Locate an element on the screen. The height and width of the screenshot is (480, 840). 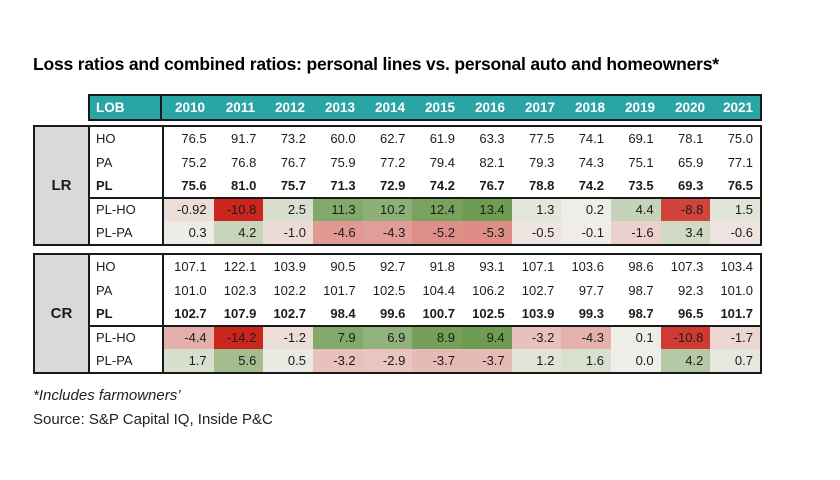
footnote-source: Source: S&P Capital IQ, Inside P&C is located at coordinates (153, 419).